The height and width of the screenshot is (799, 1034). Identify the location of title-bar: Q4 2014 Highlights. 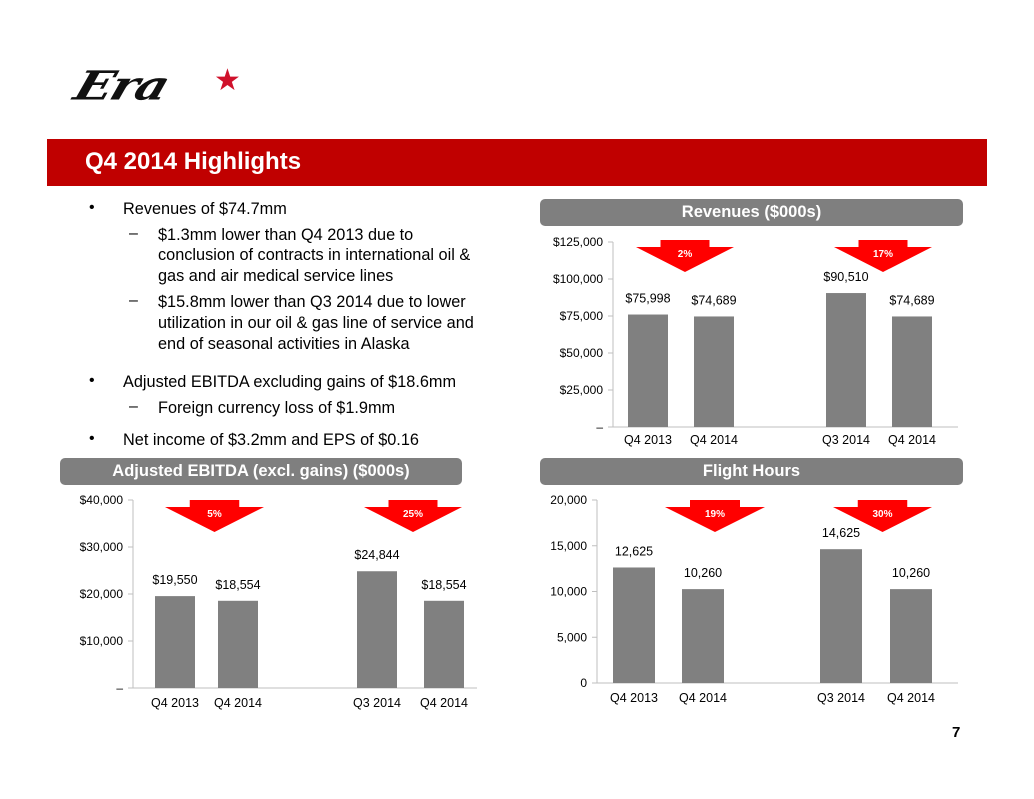
(517, 162).